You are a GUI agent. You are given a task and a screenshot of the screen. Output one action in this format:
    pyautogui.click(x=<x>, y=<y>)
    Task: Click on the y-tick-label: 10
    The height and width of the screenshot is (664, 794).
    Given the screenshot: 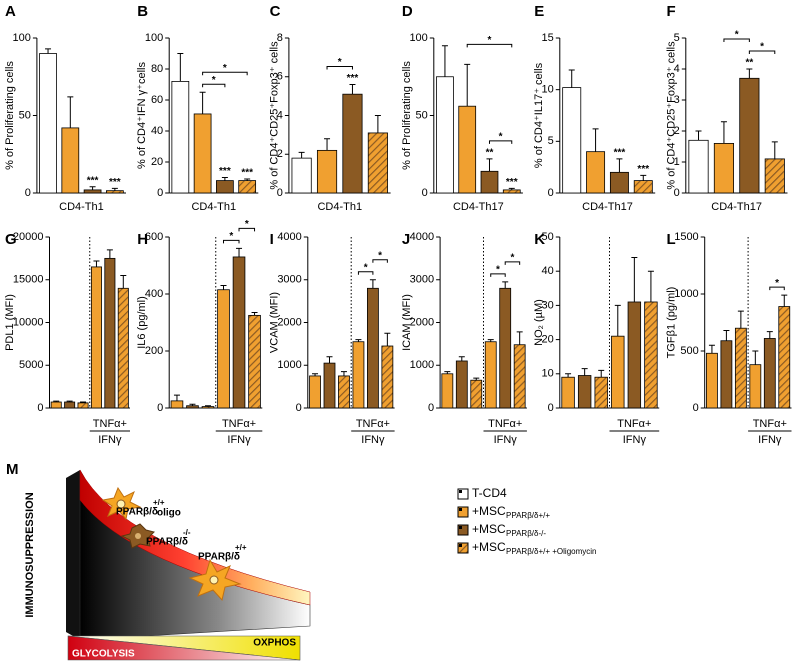 What is the action you would take?
    pyautogui.click(x=548, y=374)
    